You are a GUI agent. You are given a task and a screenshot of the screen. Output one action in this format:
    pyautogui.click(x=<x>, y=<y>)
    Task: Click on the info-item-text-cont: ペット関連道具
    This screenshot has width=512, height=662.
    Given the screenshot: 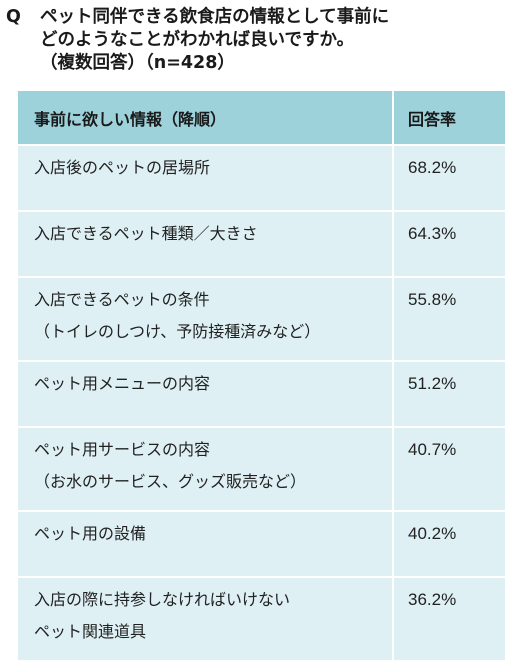 What is the action you would take?
    pyautogui.click(x=90, y=631)
    